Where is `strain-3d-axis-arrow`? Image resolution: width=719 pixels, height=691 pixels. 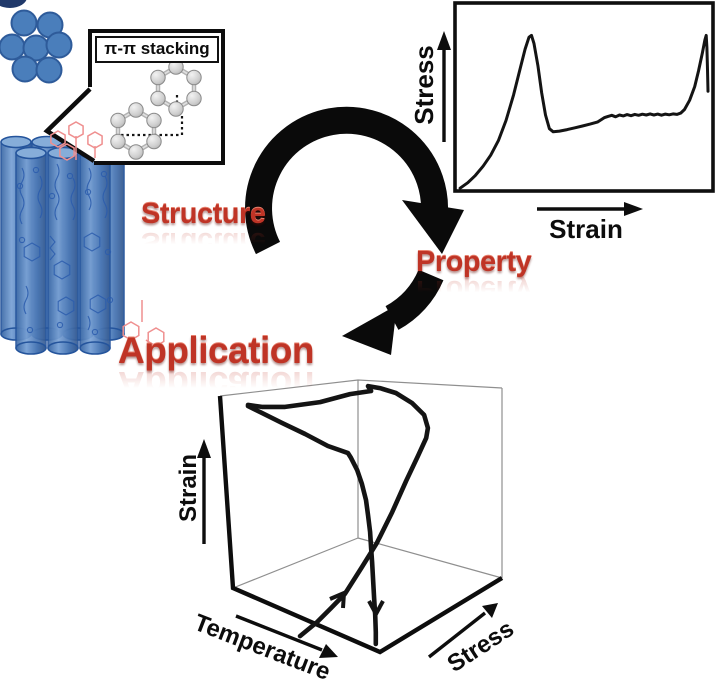
strain-3d-axis-arrow is located at coordinates (204, 491).